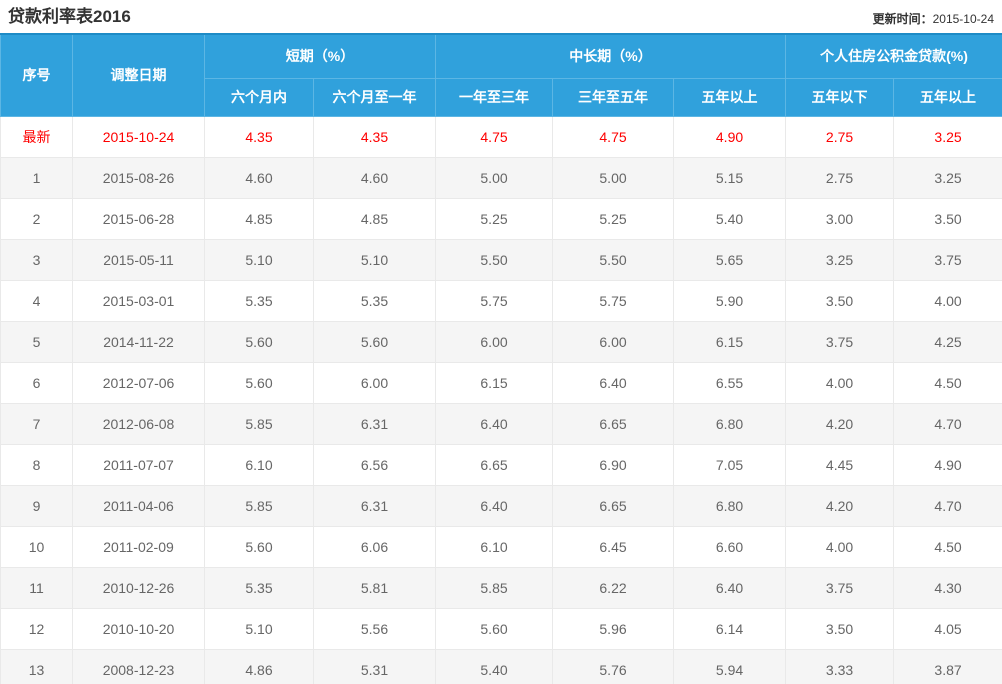 This screenshot has height=684, width=1002. What do you see at coordinates (947, 505) in the screenshot?
I see `rate-cell-over-five-years-fund: 4.70` at bounding box center [947, 505].